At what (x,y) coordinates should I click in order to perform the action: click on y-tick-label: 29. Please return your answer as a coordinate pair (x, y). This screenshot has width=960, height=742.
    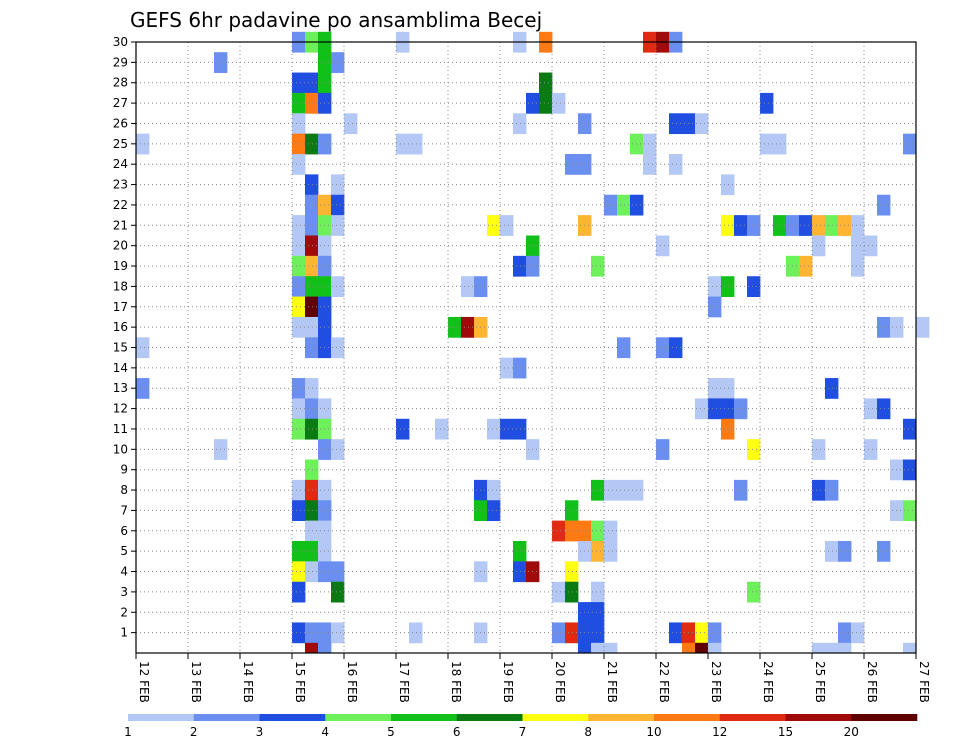
    Looking at the image, I should click on (120, 62).